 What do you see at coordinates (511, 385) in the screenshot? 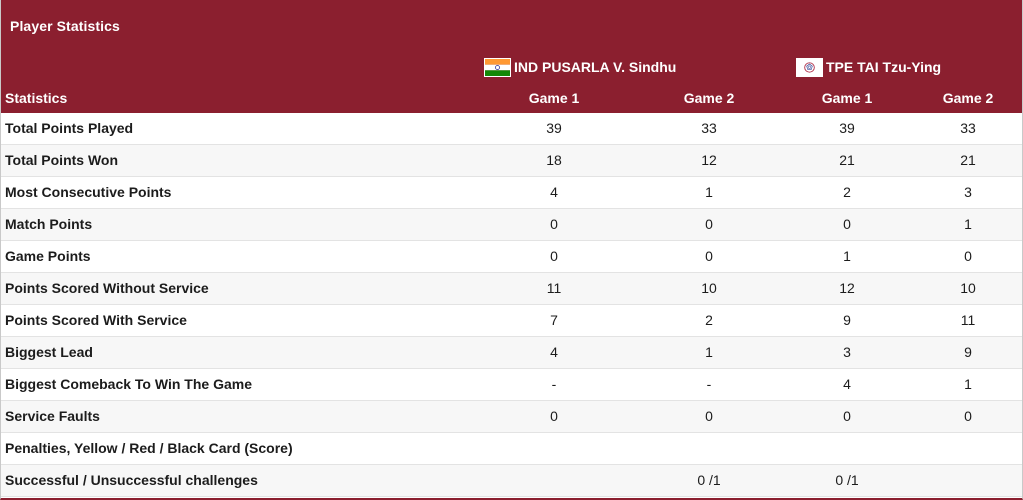
I see `table-row: Biggest Comeback To Win The Game - - 4 1` at bounding box center [511, 385].